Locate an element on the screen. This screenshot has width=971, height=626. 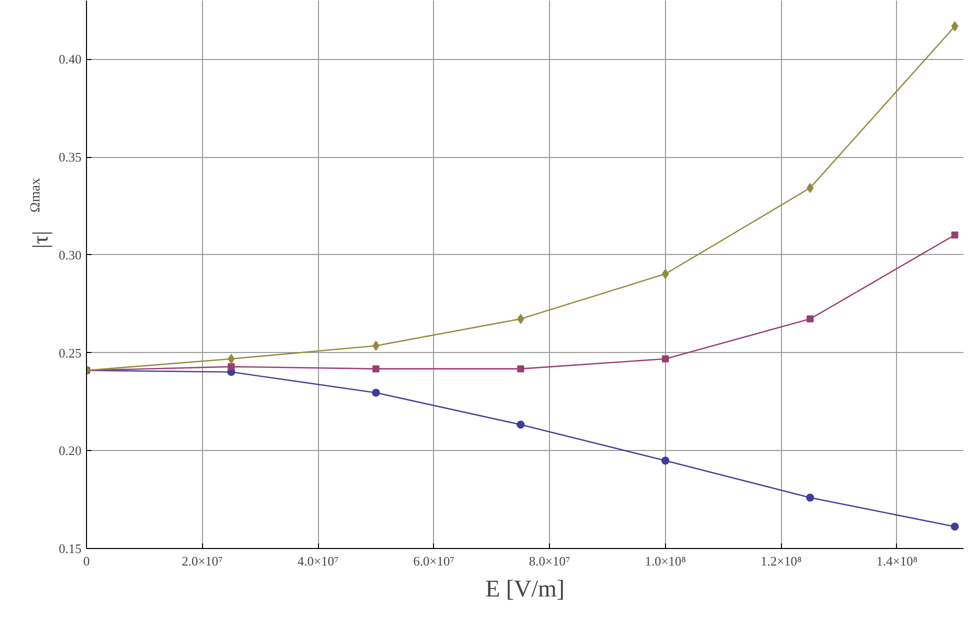
x-tick-label: 4.0×10⁷ is located at coordinates (318, 561).